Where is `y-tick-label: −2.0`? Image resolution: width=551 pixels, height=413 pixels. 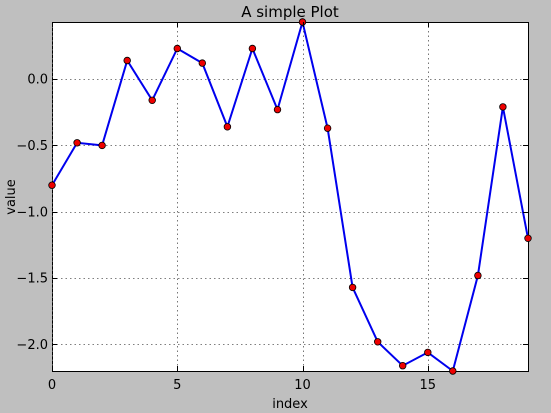 y-tick-label: −2.0 is located at coordinates (32, 345).